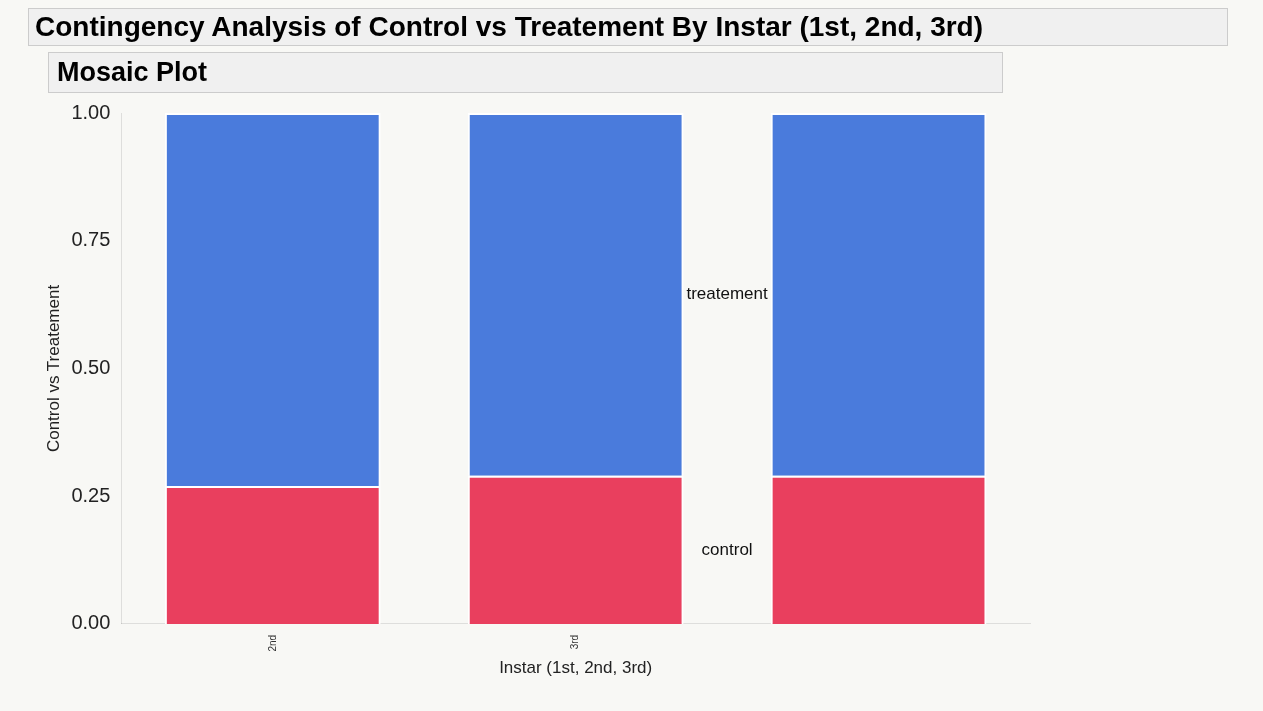  Describe the element at coordinates (91, 494) in the screenshot. I see `y-tick-label: 0.25` at that location.